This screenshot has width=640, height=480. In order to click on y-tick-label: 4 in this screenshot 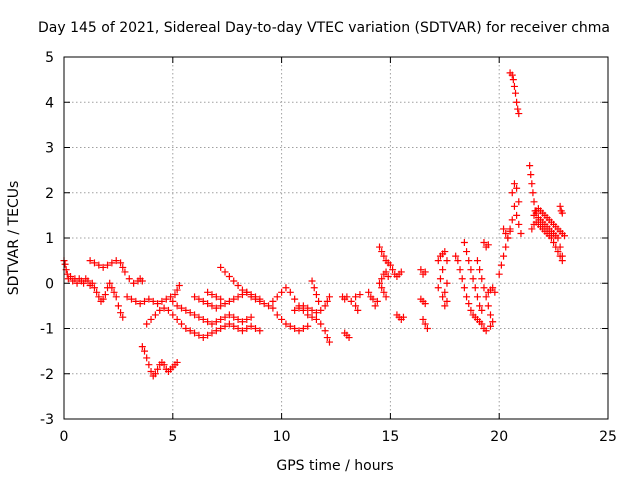, I will do `click(49, 103)`.